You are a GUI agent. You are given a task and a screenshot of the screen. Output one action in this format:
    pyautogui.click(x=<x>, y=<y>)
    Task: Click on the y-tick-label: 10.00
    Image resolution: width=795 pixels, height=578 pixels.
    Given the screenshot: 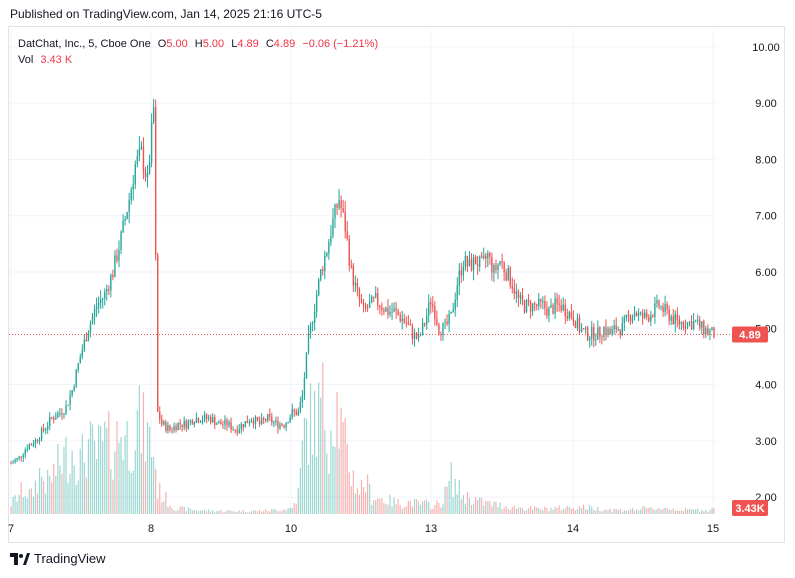 What is the action you would take?
    pyautogui.click(x=766, y=48)
    